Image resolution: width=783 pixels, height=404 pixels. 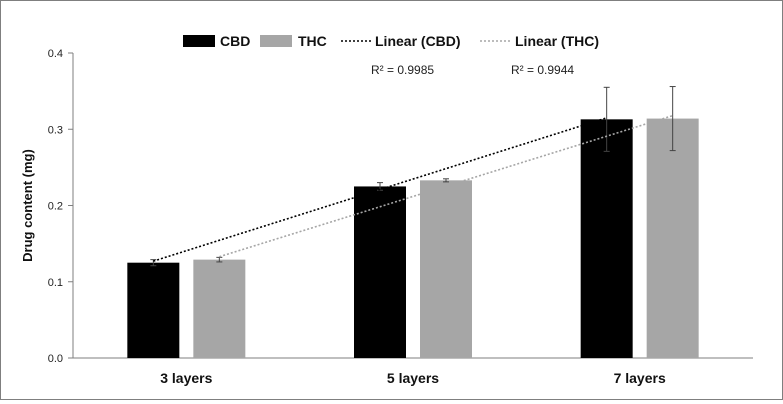 I want to click on legend-label: THC, so click(x=312, y=41).